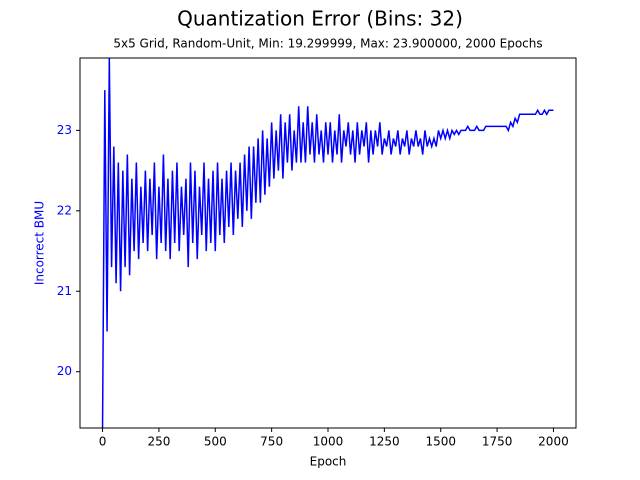 The height and width of the screenshot is (480, 640). I want to click on y-tick-label: 23, so click(64, 130).